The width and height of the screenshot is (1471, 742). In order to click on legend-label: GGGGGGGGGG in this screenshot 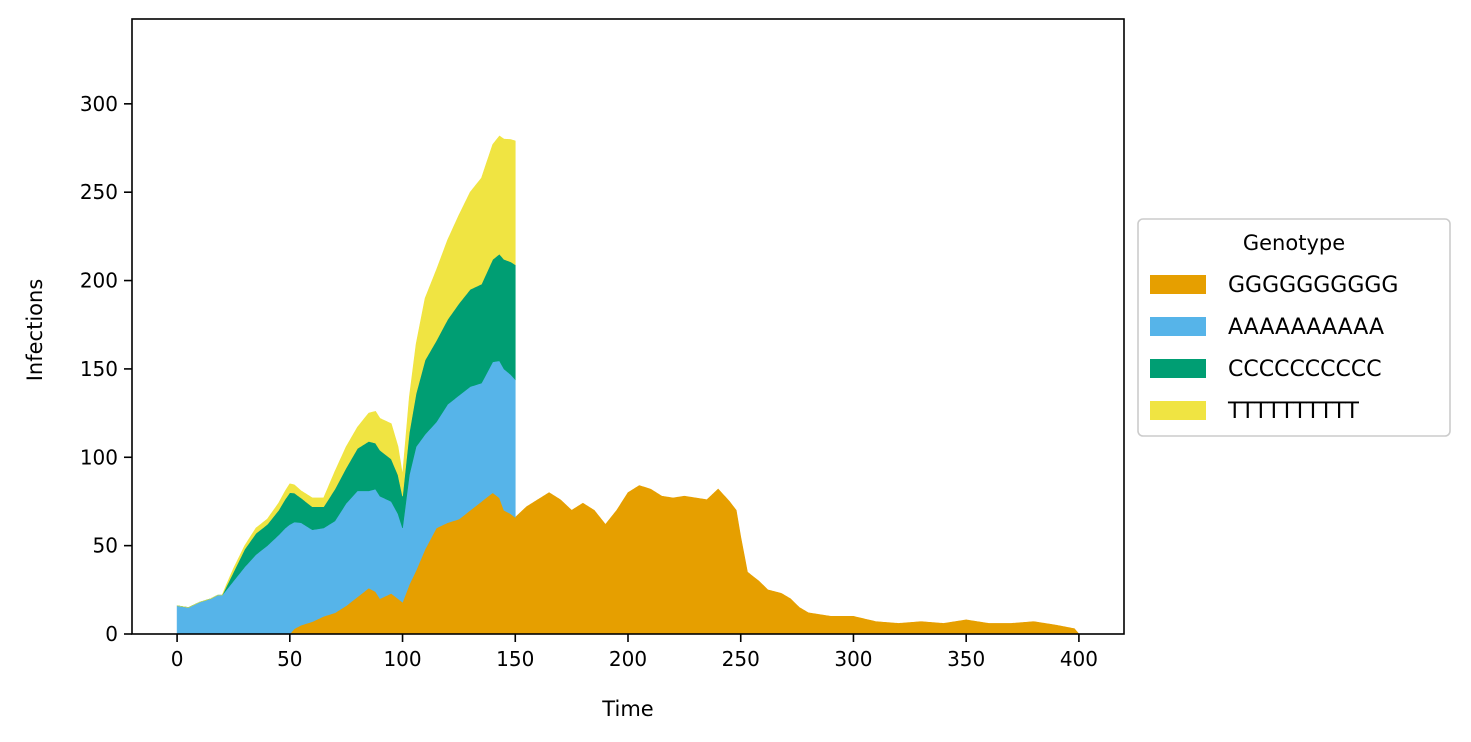, I will do `click(1313, 285)`.